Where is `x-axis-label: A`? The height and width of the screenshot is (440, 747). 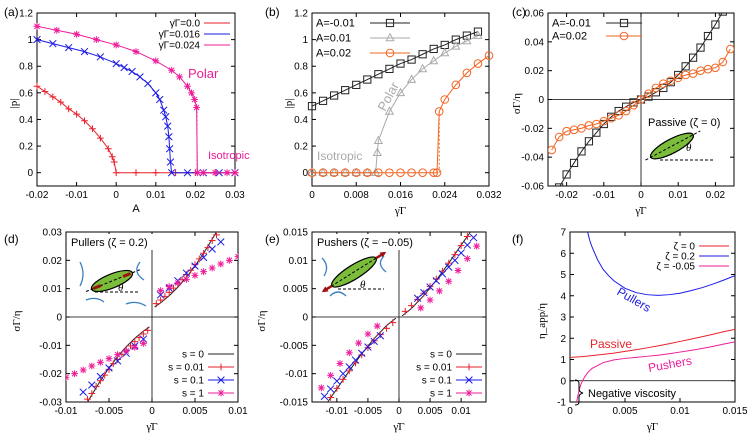 x-axis-label: A is located at coordinates (136, 209).